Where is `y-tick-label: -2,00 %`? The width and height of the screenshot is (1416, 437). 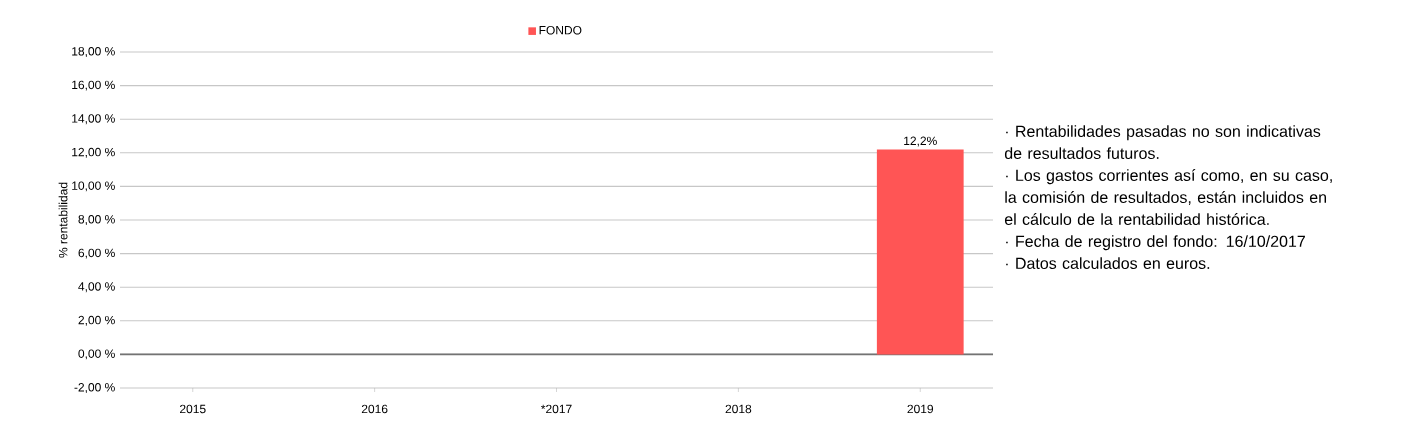
y-tick-label: -2,00 % is located at coordinates (94, 388).